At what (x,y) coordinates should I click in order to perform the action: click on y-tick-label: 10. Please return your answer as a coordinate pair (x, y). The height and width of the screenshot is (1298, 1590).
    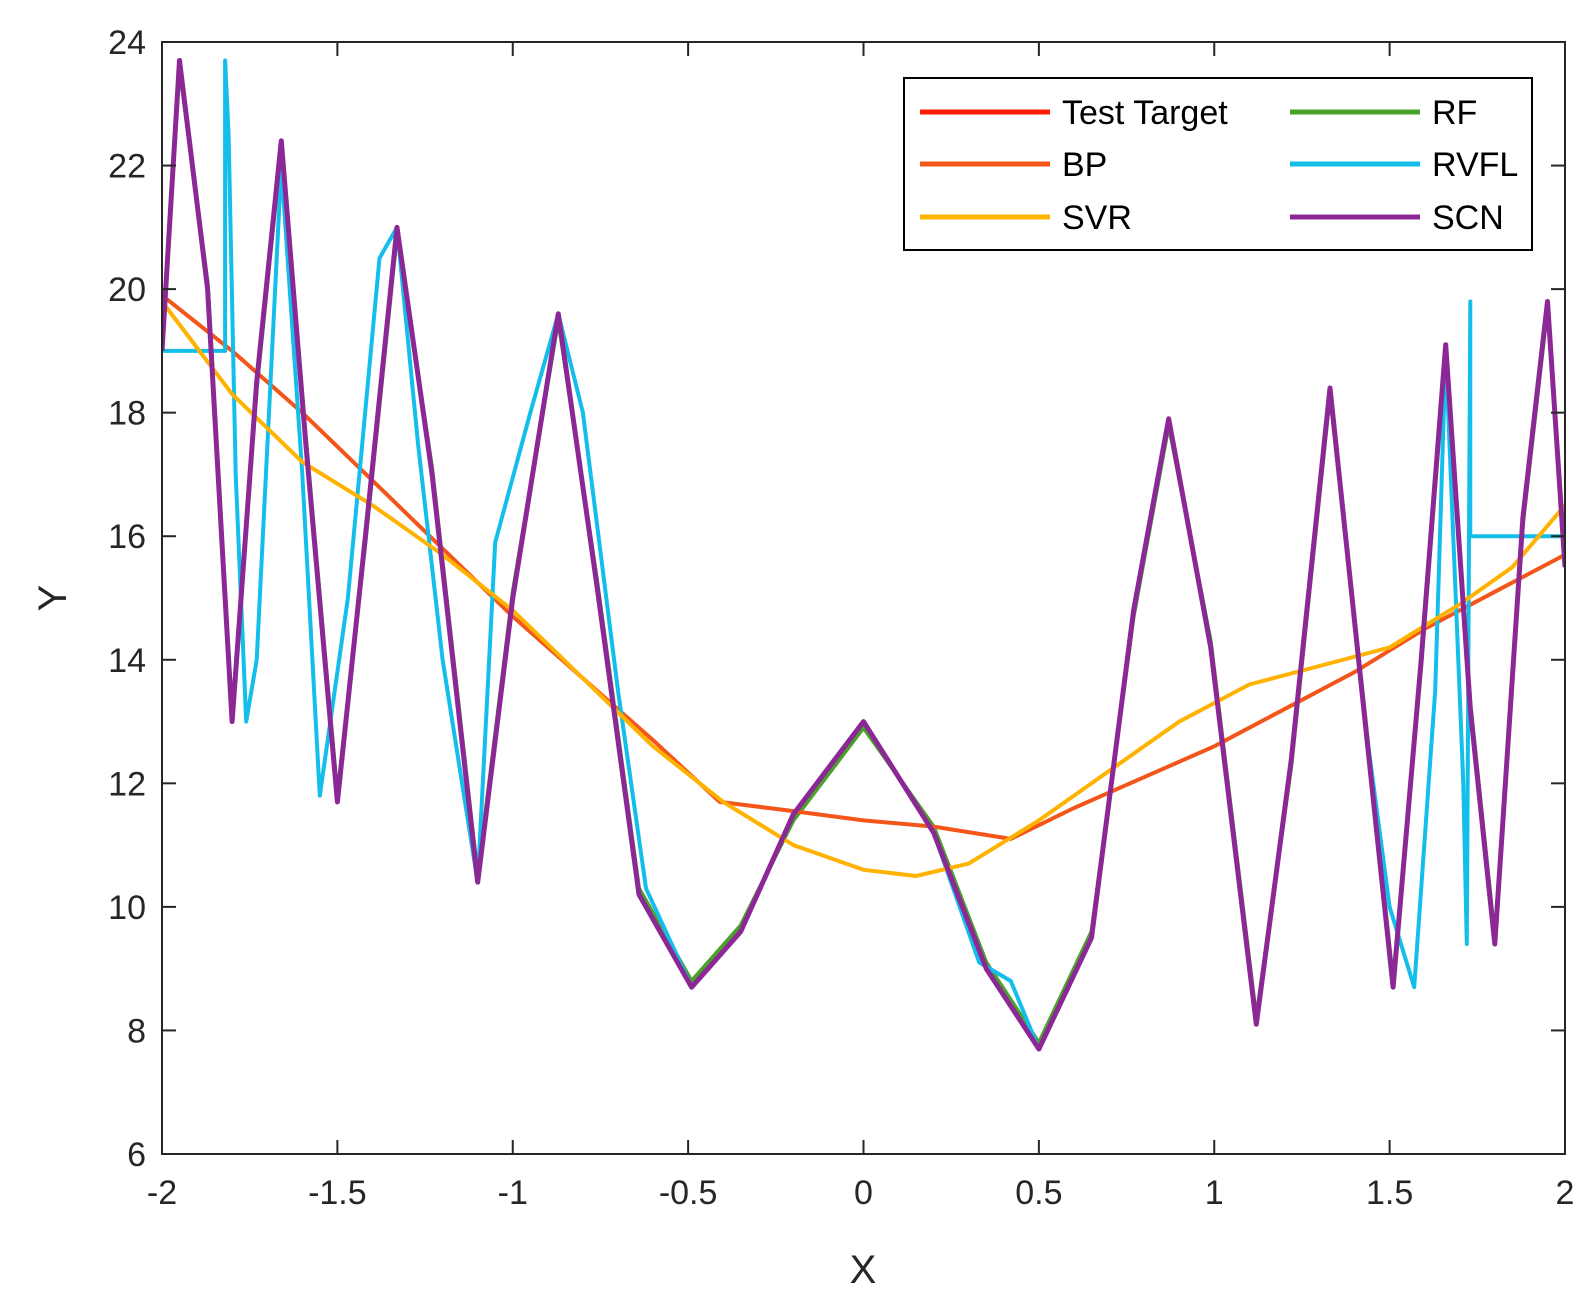
    Looking at the image, I should click on (127, 908).